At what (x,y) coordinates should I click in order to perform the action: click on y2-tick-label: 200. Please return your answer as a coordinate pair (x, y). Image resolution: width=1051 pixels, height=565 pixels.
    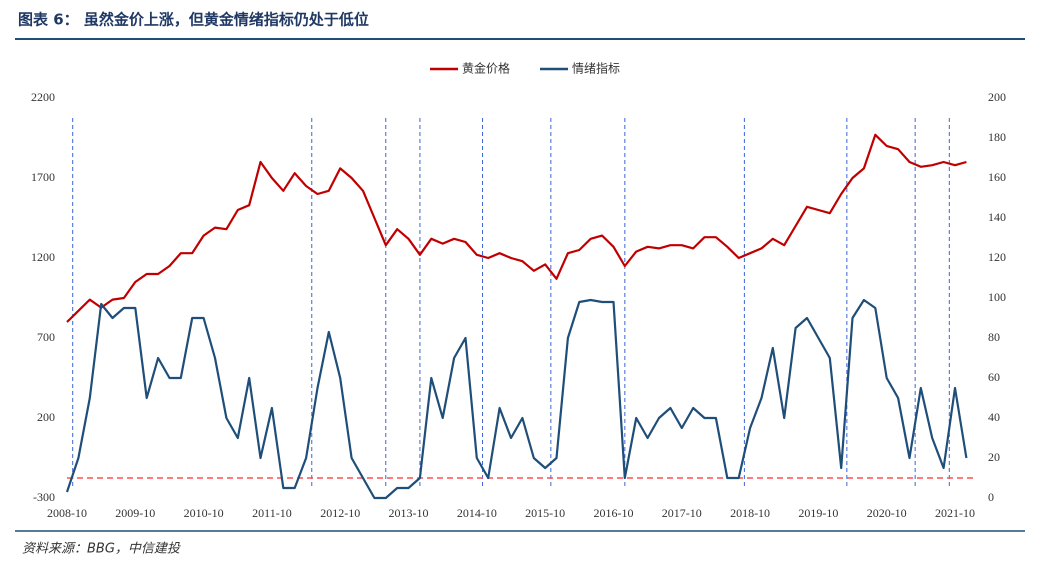
    Looking at the image, I should click on (997, 97).